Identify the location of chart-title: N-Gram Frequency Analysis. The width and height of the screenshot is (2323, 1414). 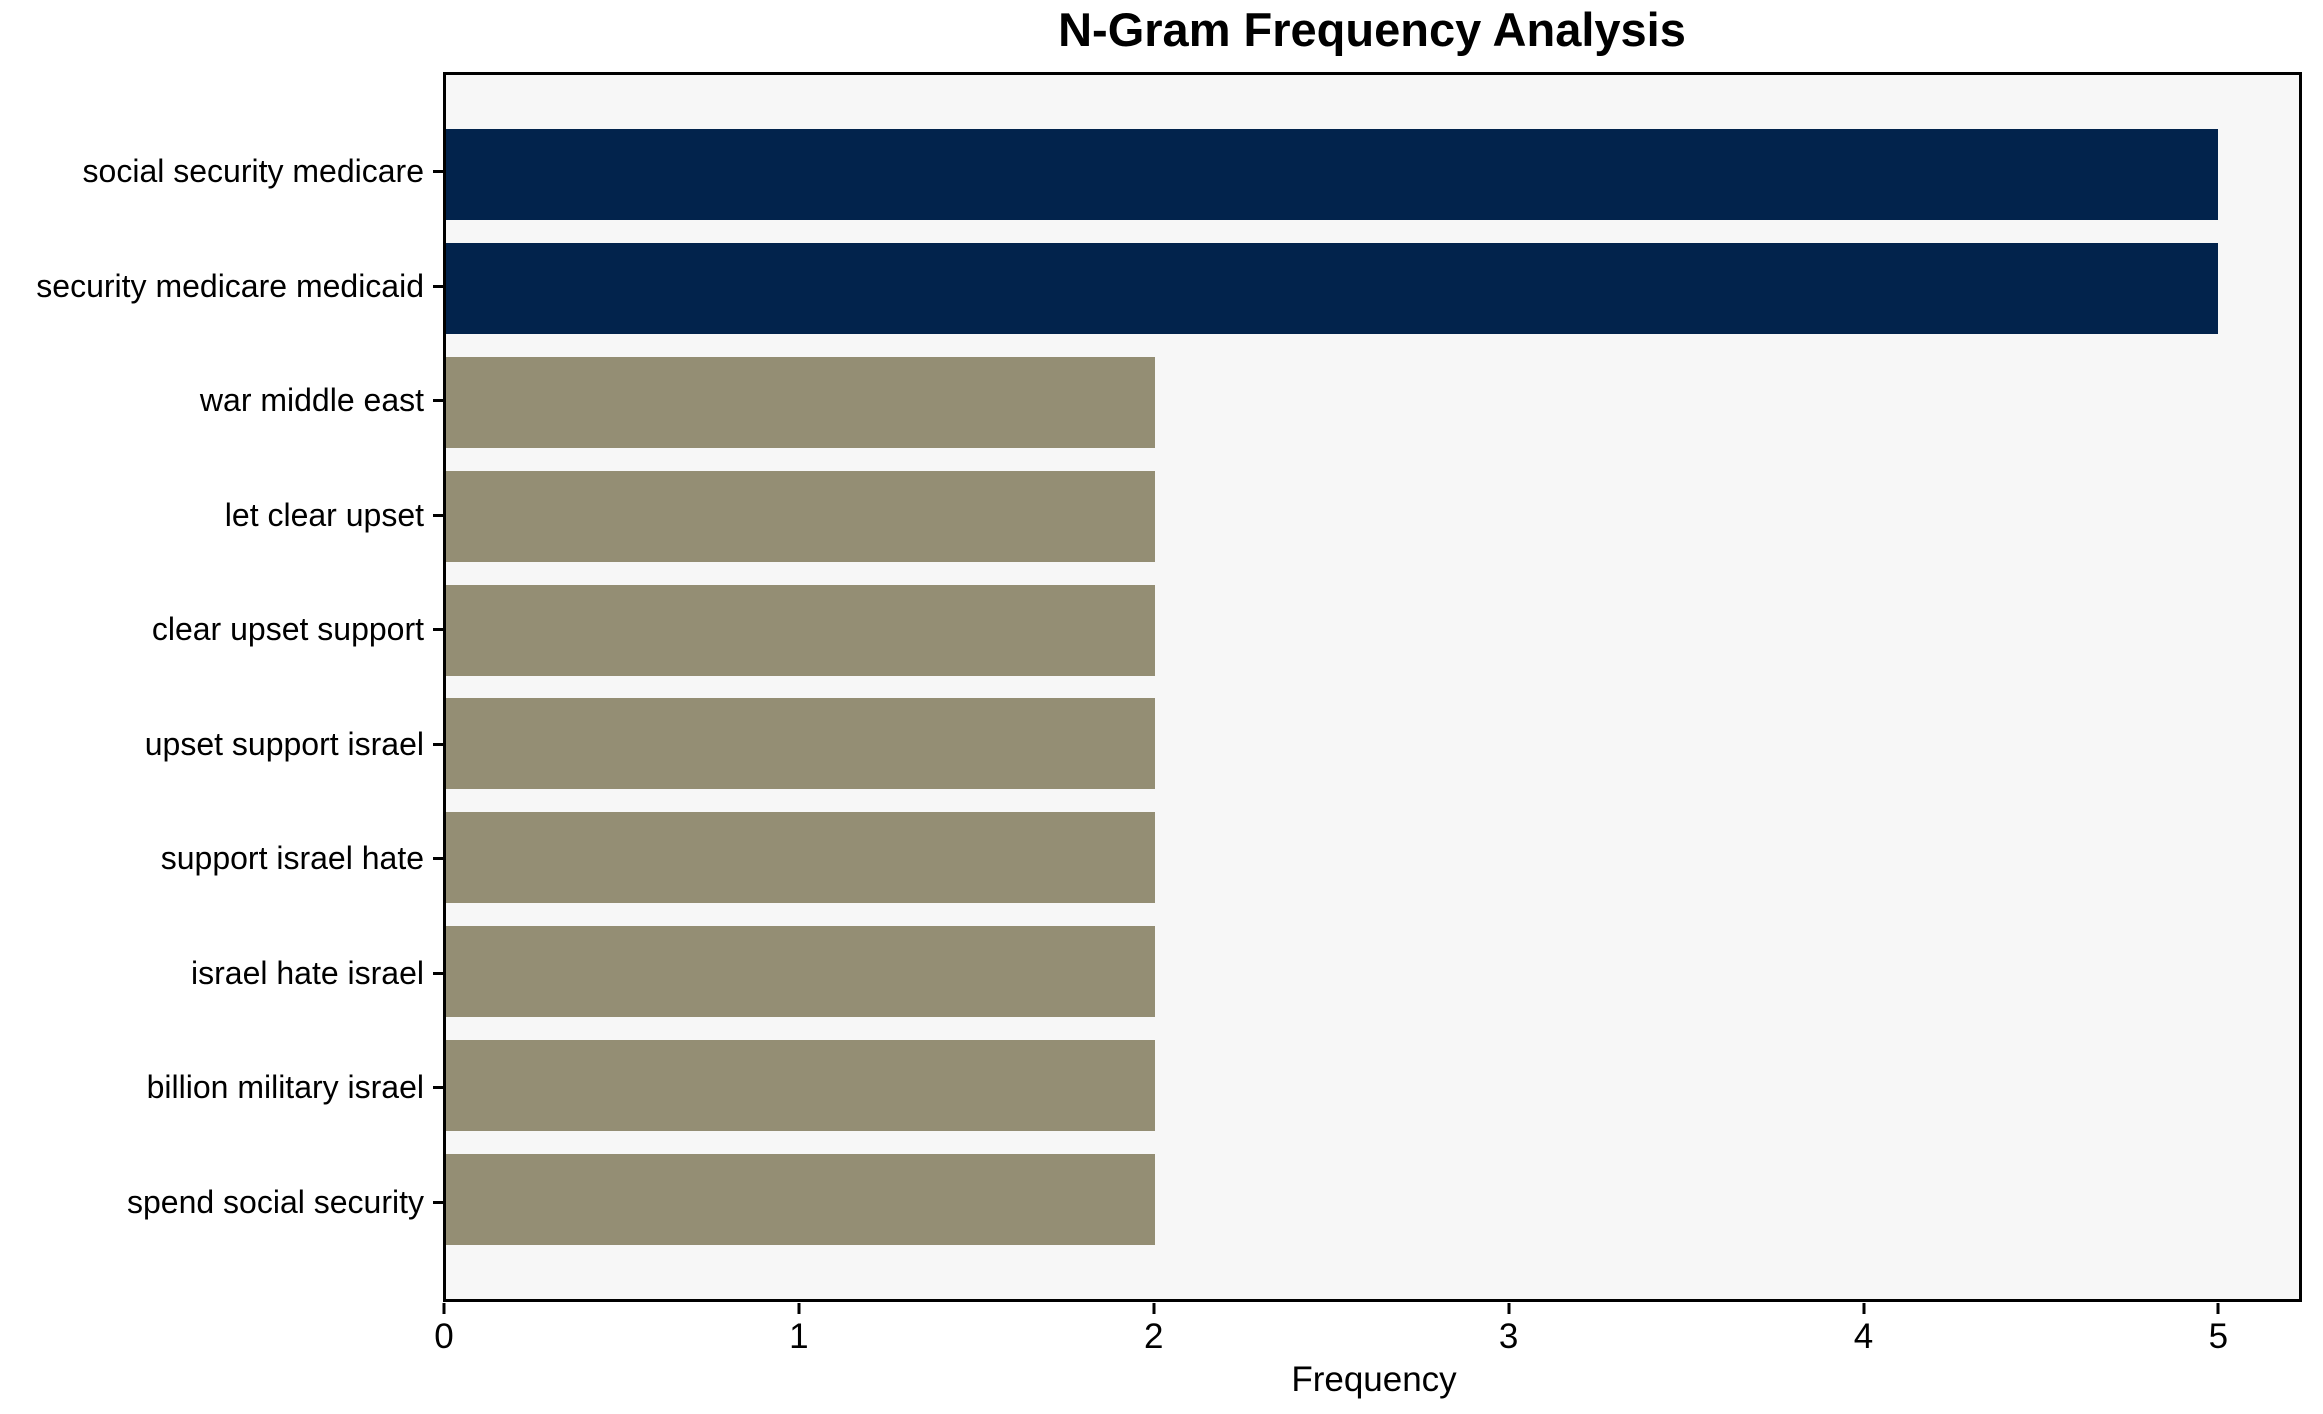
(1372, 29).